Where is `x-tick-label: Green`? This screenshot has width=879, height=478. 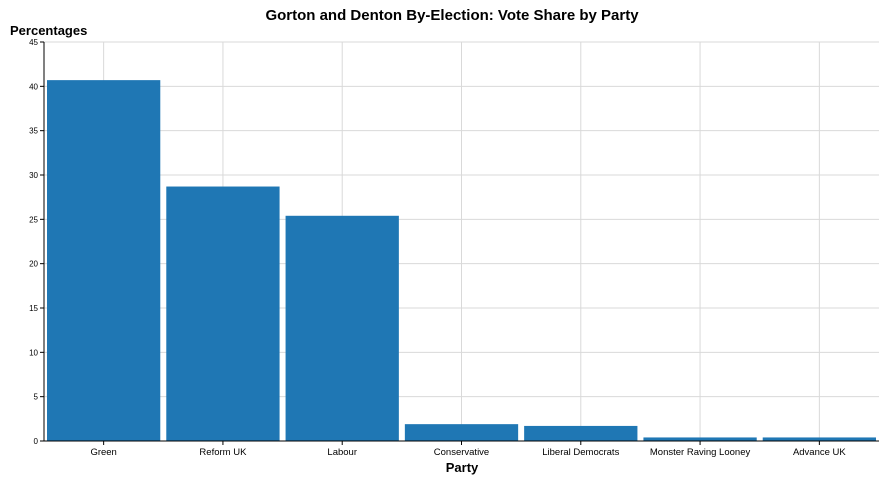 x-tick-label: Green is located at coordinates (103, 452).